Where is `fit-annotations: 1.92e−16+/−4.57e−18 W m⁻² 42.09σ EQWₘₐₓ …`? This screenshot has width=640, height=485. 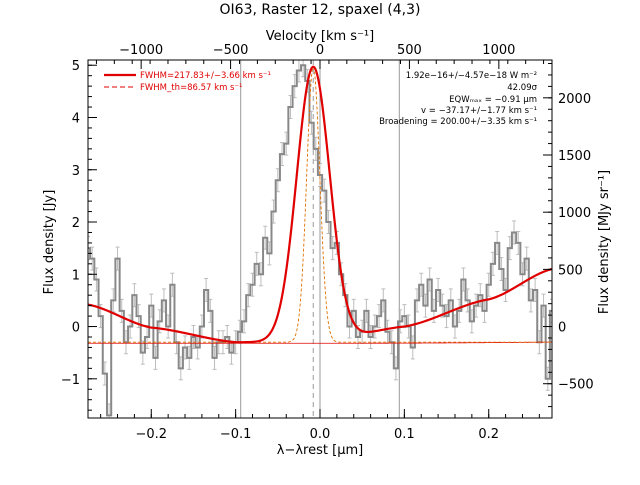
fit-annotations: 1.92e−16+/−4.57e−18 W m⁻² 42.09σ EQWₘₐₓ … is located at coordinates (458, 99).